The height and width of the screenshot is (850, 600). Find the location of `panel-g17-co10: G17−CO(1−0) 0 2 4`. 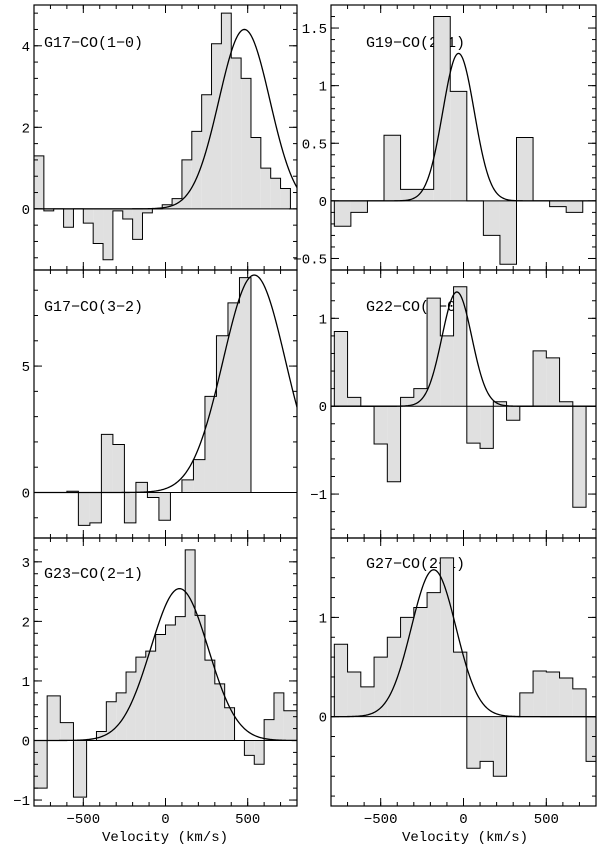

panel-g17-co10: G17−CO(1−0) 0 2 4 is located at coordinates (160, 137).